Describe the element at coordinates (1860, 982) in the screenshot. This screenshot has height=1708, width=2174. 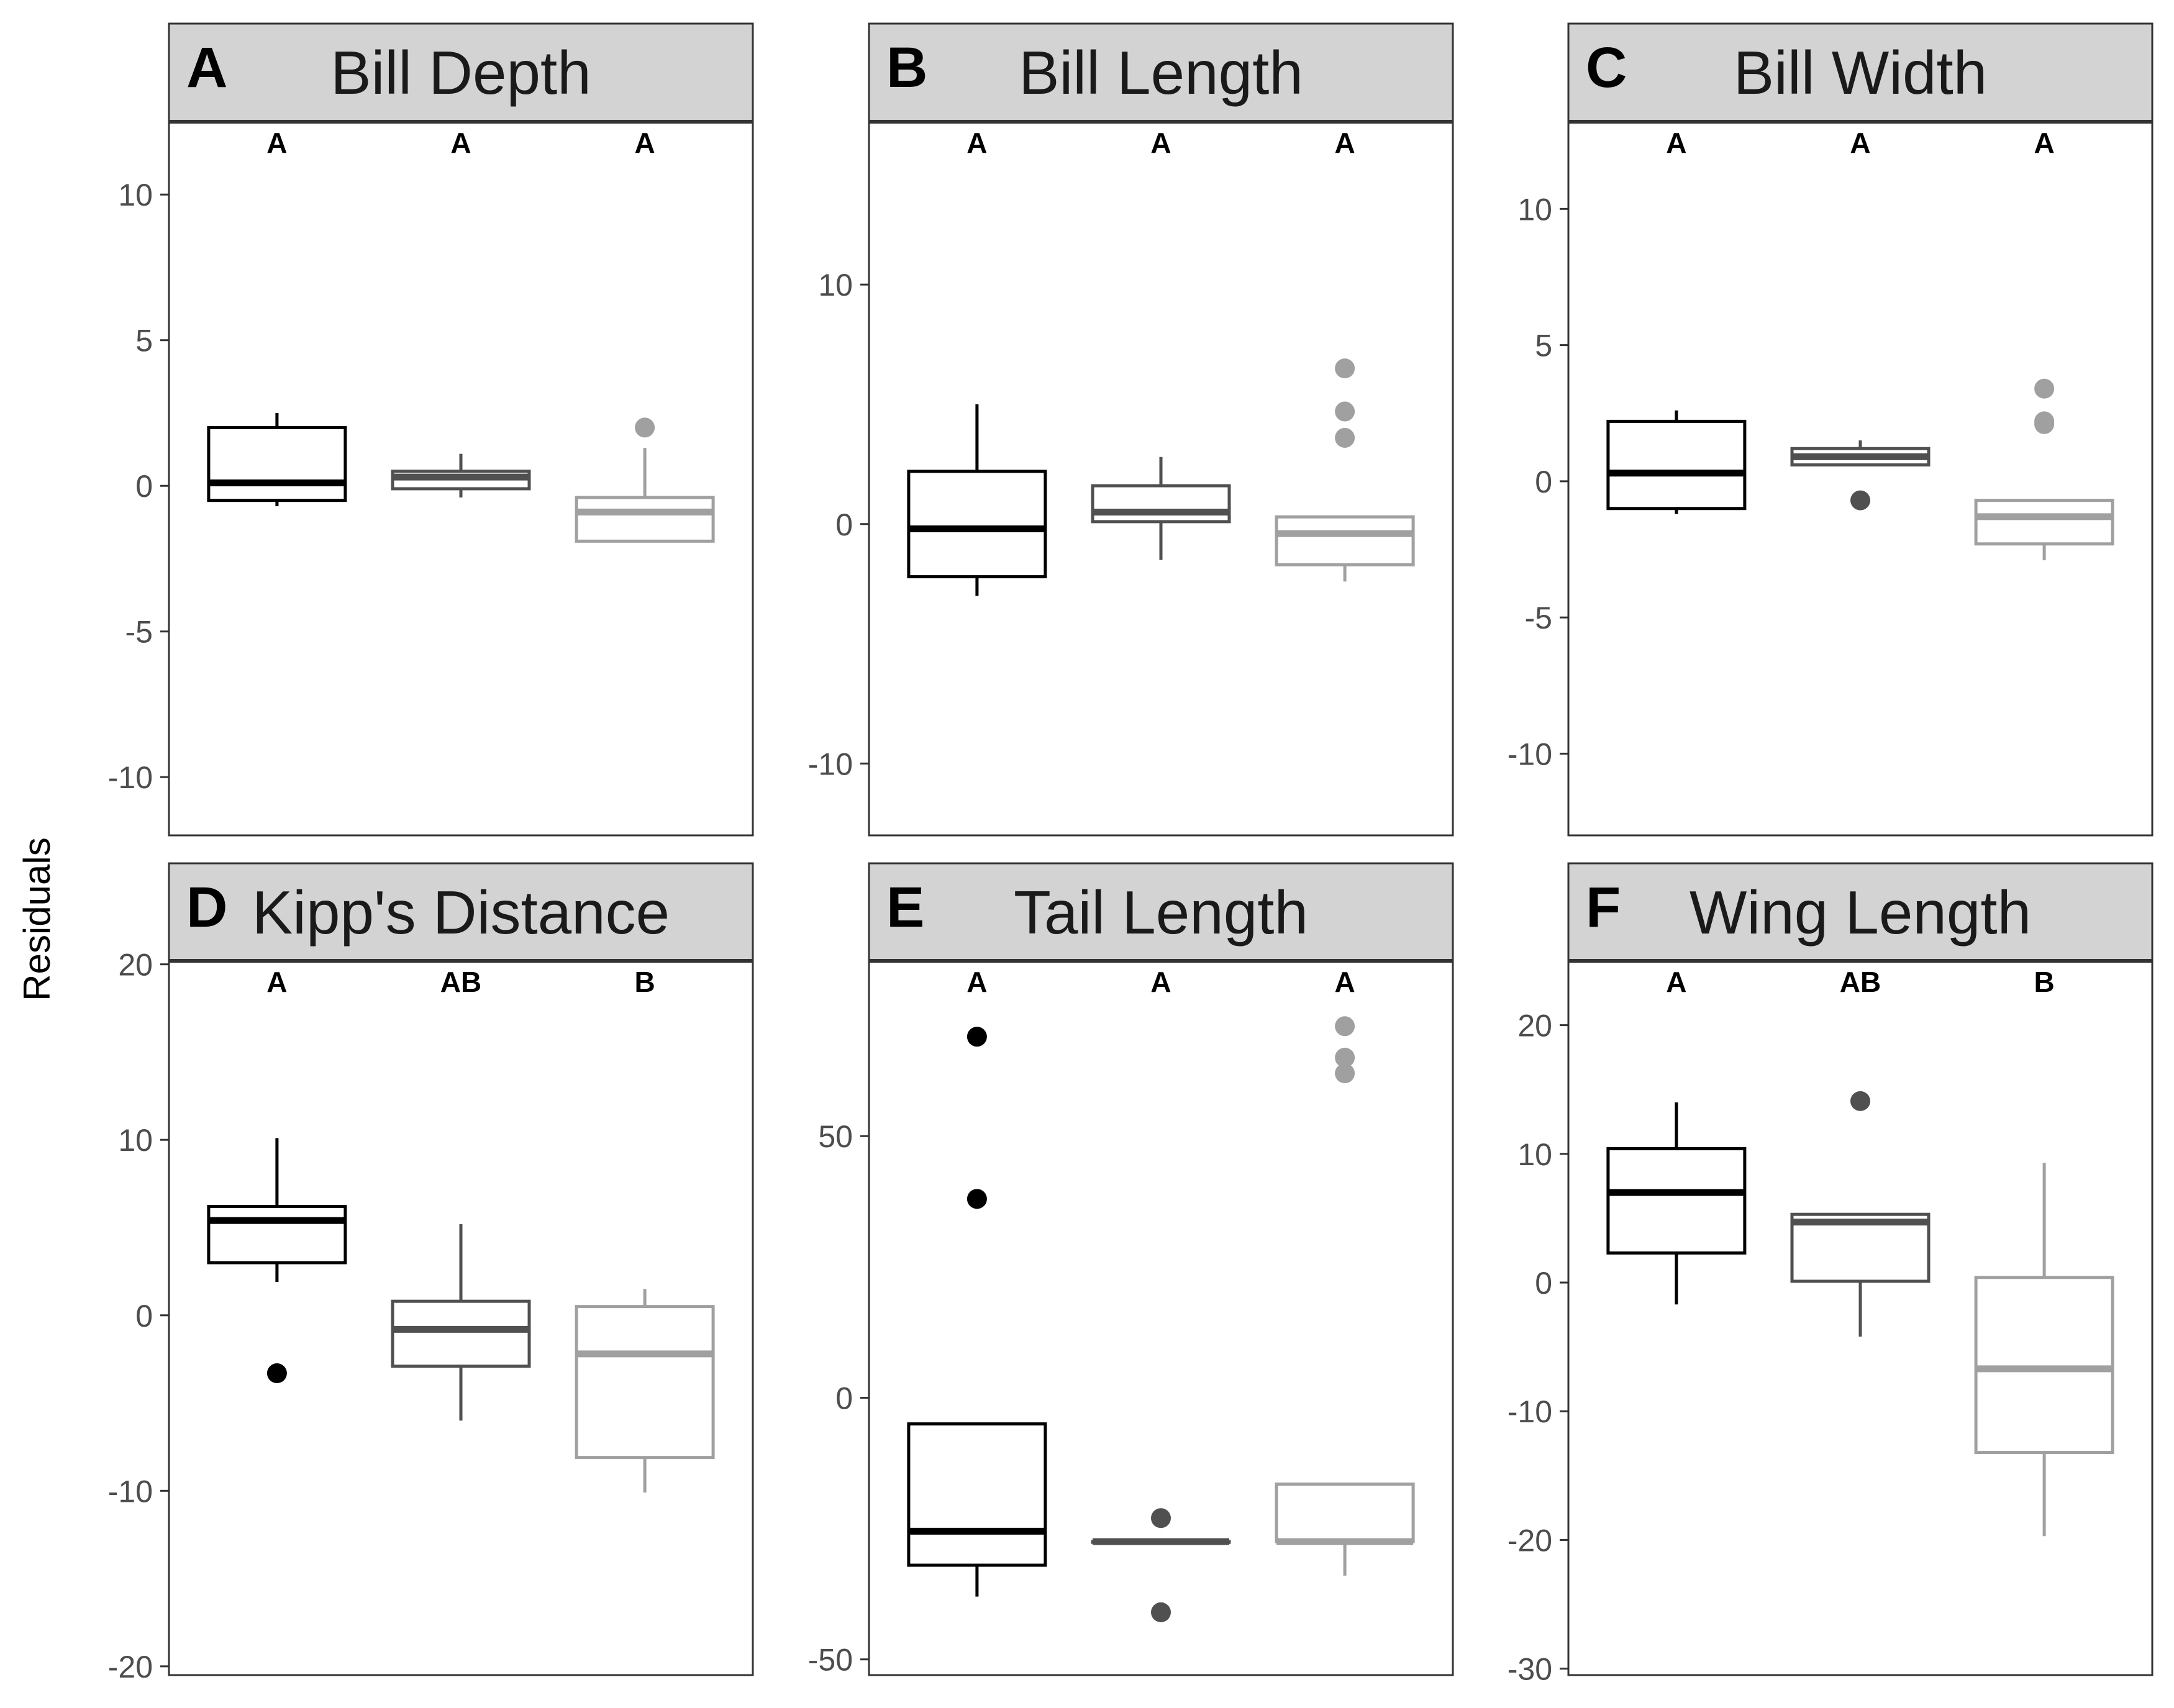
I see `significance-letter: AB` at that location.